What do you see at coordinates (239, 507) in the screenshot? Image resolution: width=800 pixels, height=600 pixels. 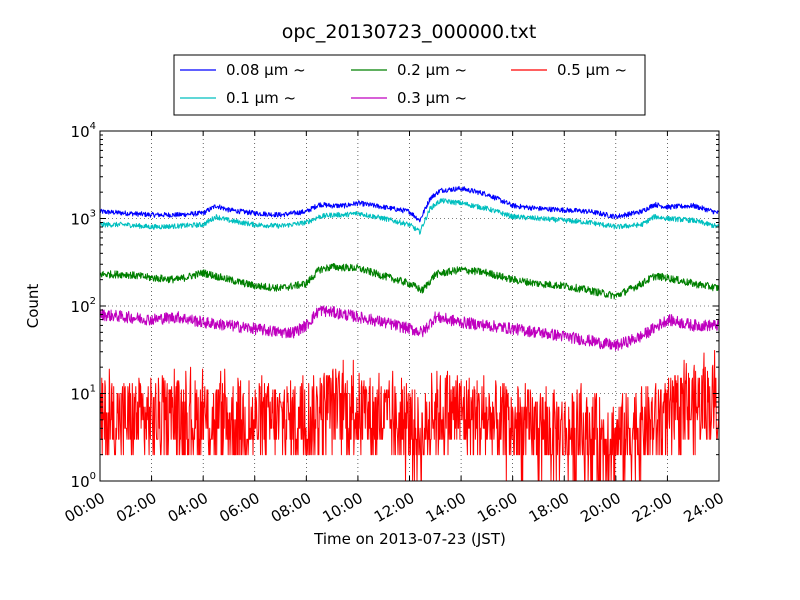 I see `x-tick-label: 06:00` at bounding box center [239, 507].